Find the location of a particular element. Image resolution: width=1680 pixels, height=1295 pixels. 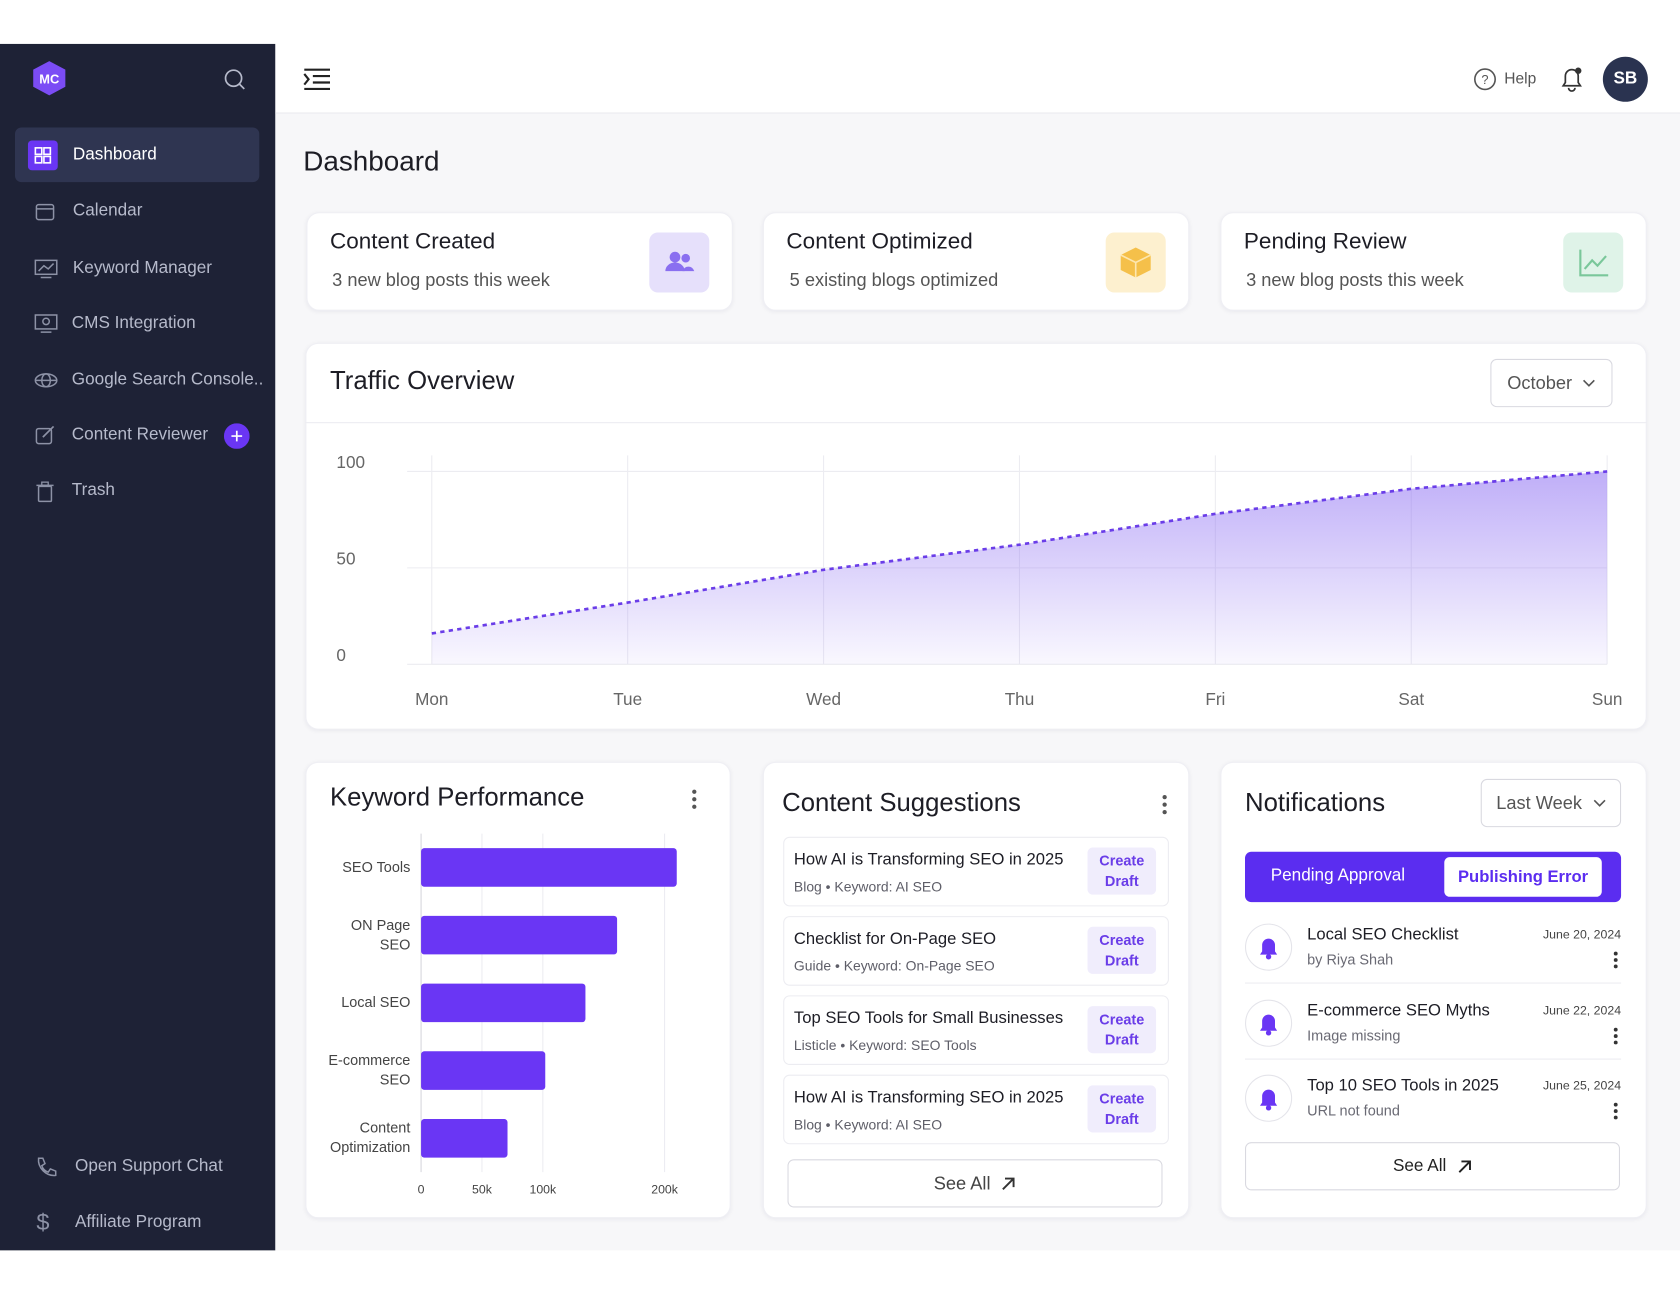

footer-link: Open Support Chat is located at coordinates (149, 1166).